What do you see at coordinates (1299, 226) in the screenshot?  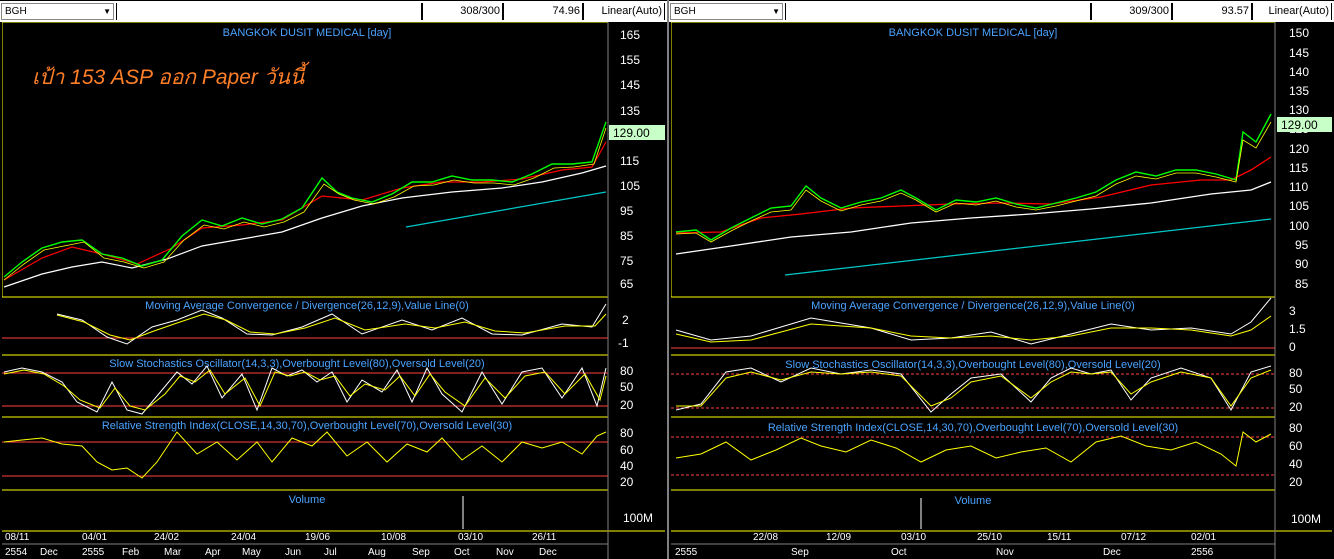 I see `price-tick: 100` at bounding box center [1299, 226].